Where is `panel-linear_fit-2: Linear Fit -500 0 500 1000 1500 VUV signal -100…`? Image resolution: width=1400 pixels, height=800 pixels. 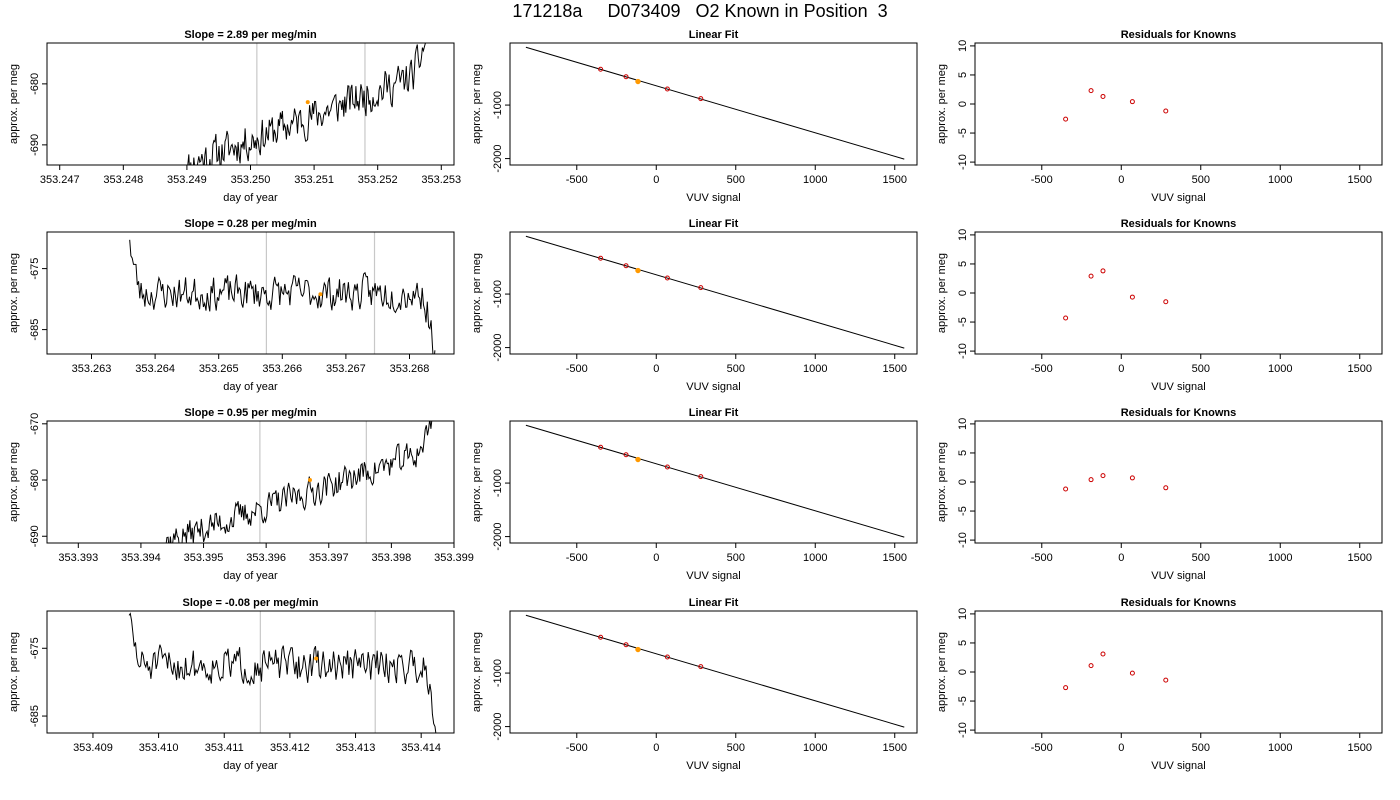 panel-linear_fit-2: Linear Fit -500 0 500 1000 1500 VUV signal -100… is located at coordinates (694, 494).